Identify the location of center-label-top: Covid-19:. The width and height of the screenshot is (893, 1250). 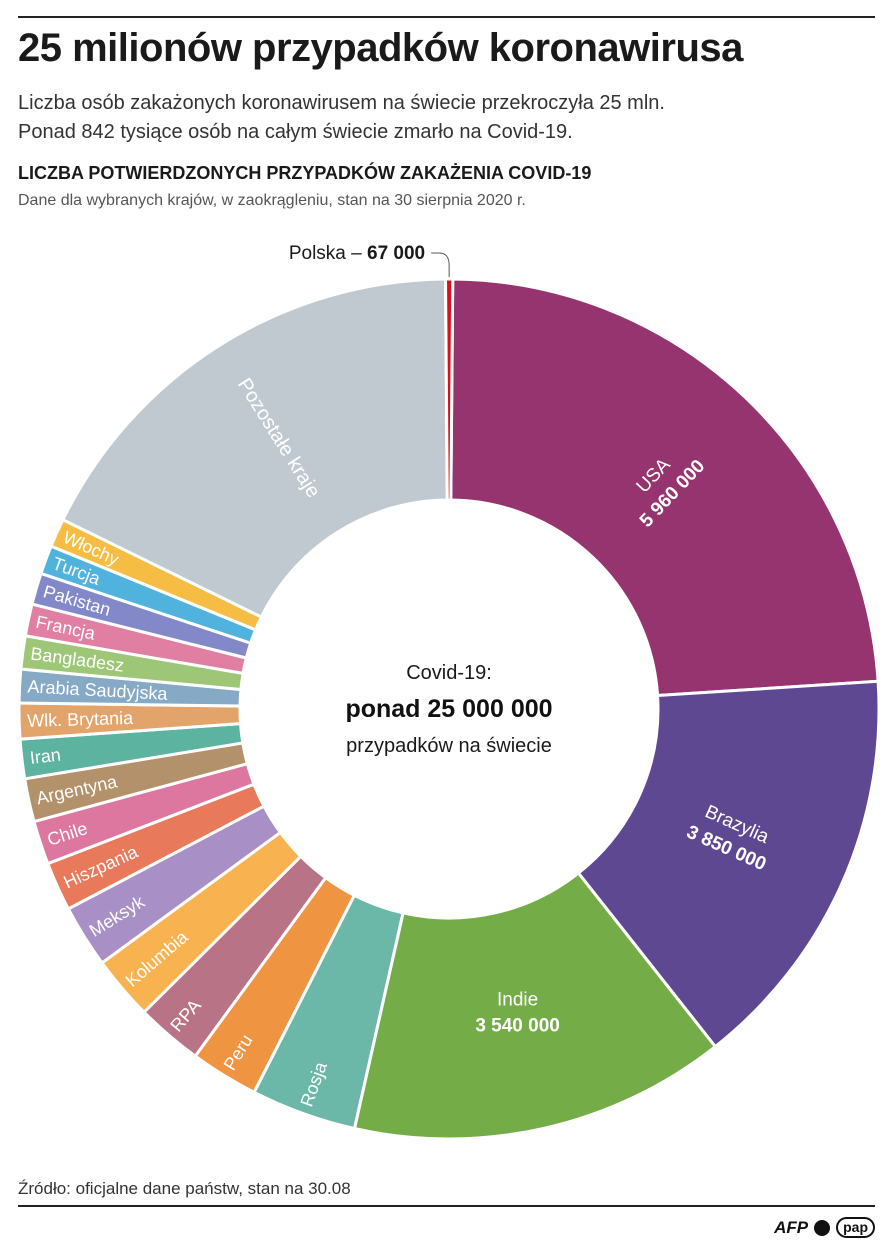
(449, 673).